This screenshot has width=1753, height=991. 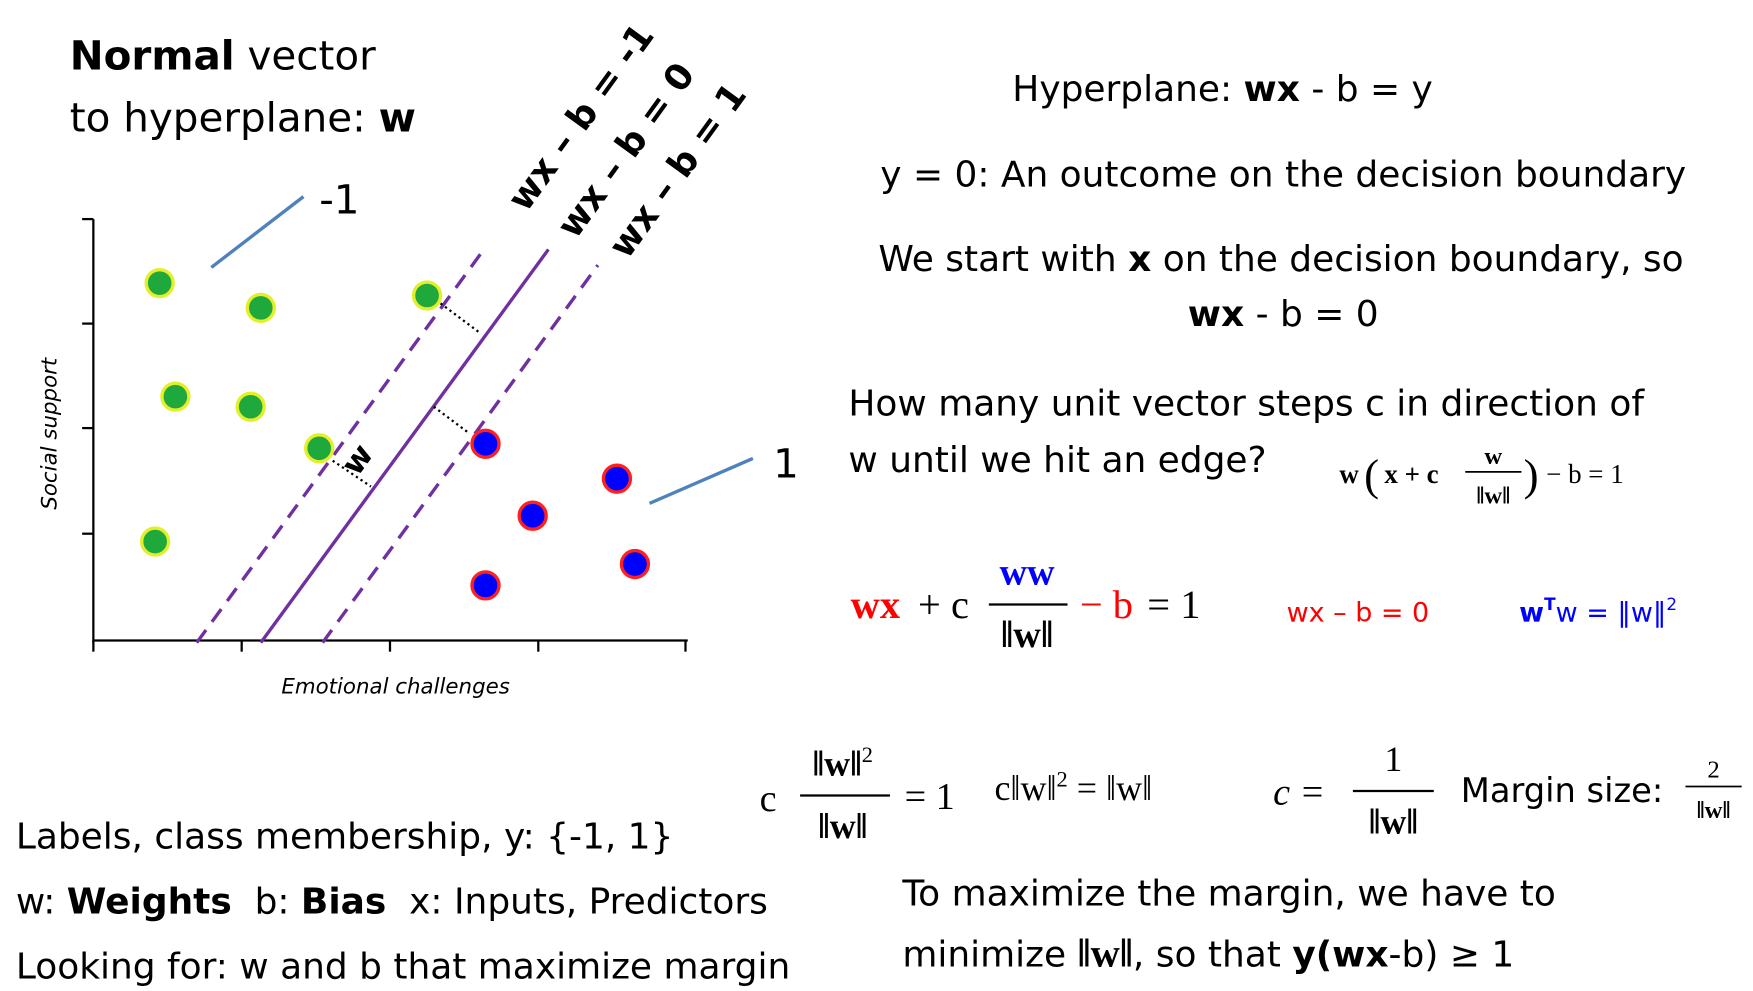 I want to click on x-label: Emotional challenges, so click(x=395, y=686).